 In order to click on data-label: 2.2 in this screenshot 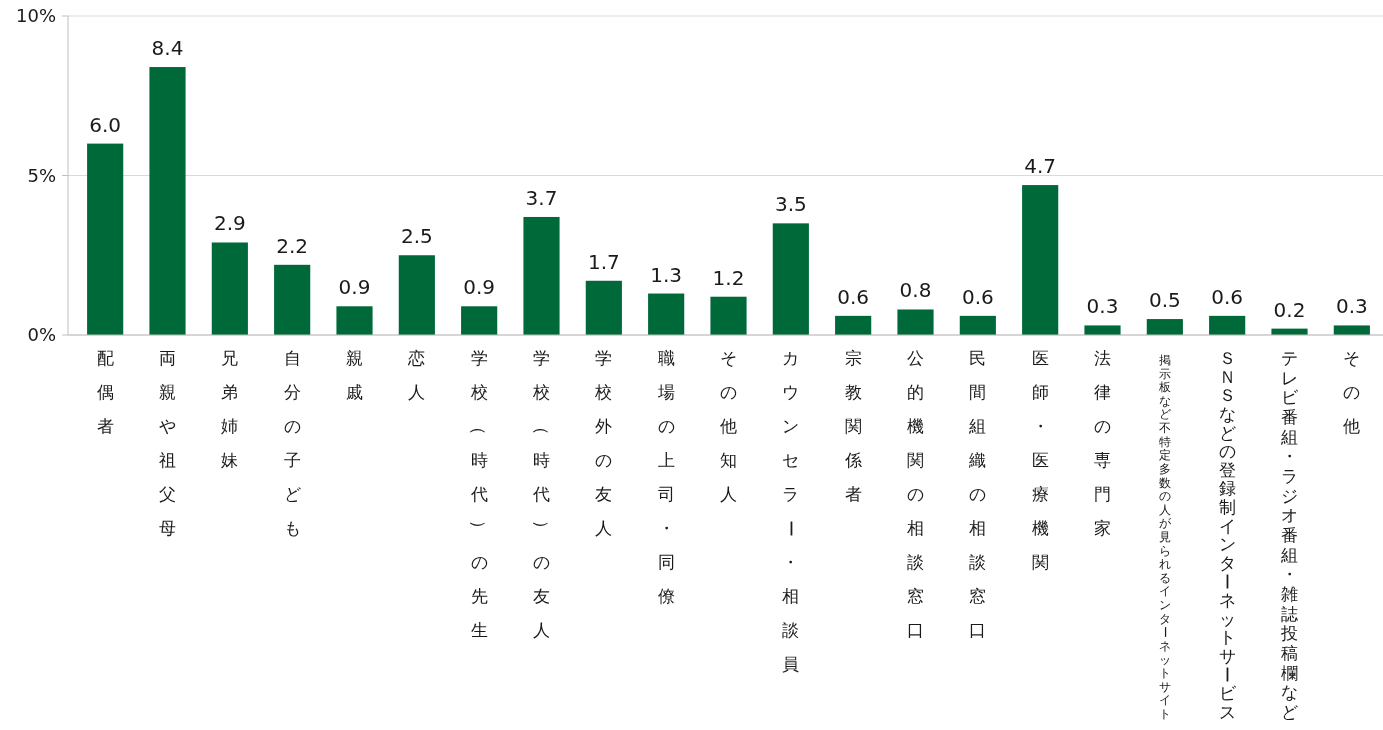, I will do `click(292, 245)`.